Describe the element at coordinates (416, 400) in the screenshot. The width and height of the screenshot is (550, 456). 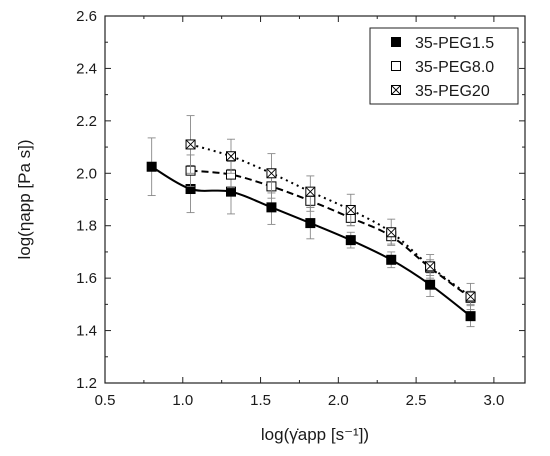
I see `x-tick-label: 2.5` at that location.